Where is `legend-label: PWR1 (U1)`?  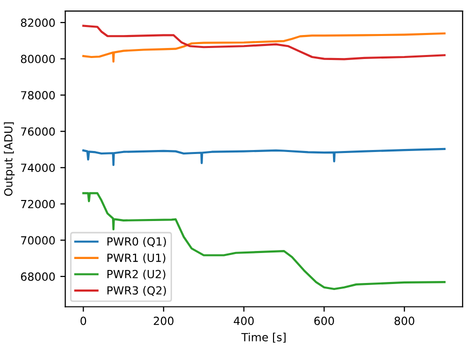 legend-label: PWR1 (U1) is located at coordinates (136, 258).